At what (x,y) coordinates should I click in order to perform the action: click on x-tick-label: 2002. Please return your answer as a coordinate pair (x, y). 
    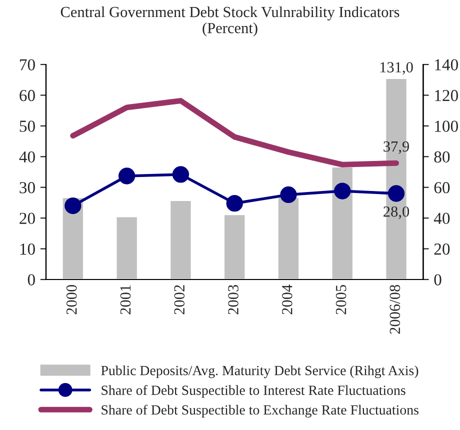
    Looking at the image, I should click on (179, 299).